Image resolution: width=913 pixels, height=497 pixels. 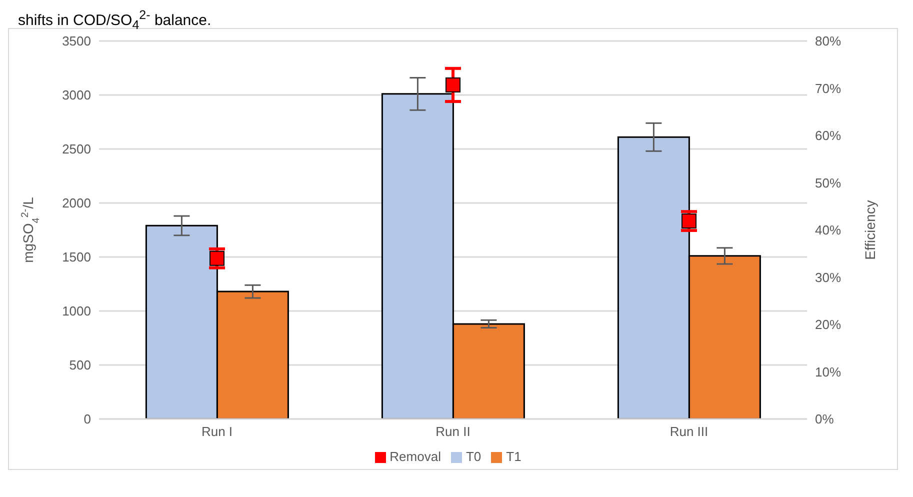 What do you see at coordinates (76, 149) in the screenshot?
I see `y-tick-label: 2500` at bounding box center [76, 149].